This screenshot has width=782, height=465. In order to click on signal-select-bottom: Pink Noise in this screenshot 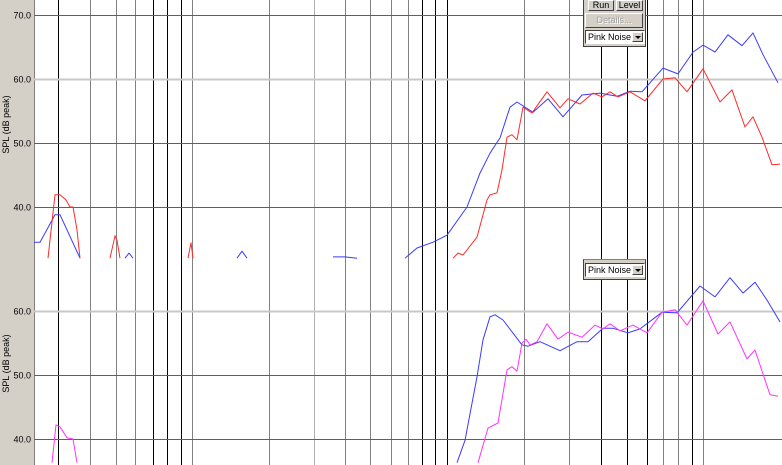, I will do `click(615, 270)`.